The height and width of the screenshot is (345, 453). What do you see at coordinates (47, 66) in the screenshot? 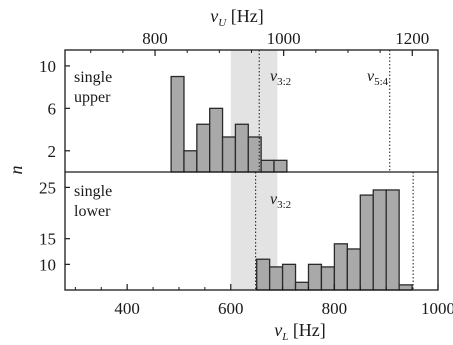
I see `upper-ytick-label-2: 10` at bounding box center [47, 66].